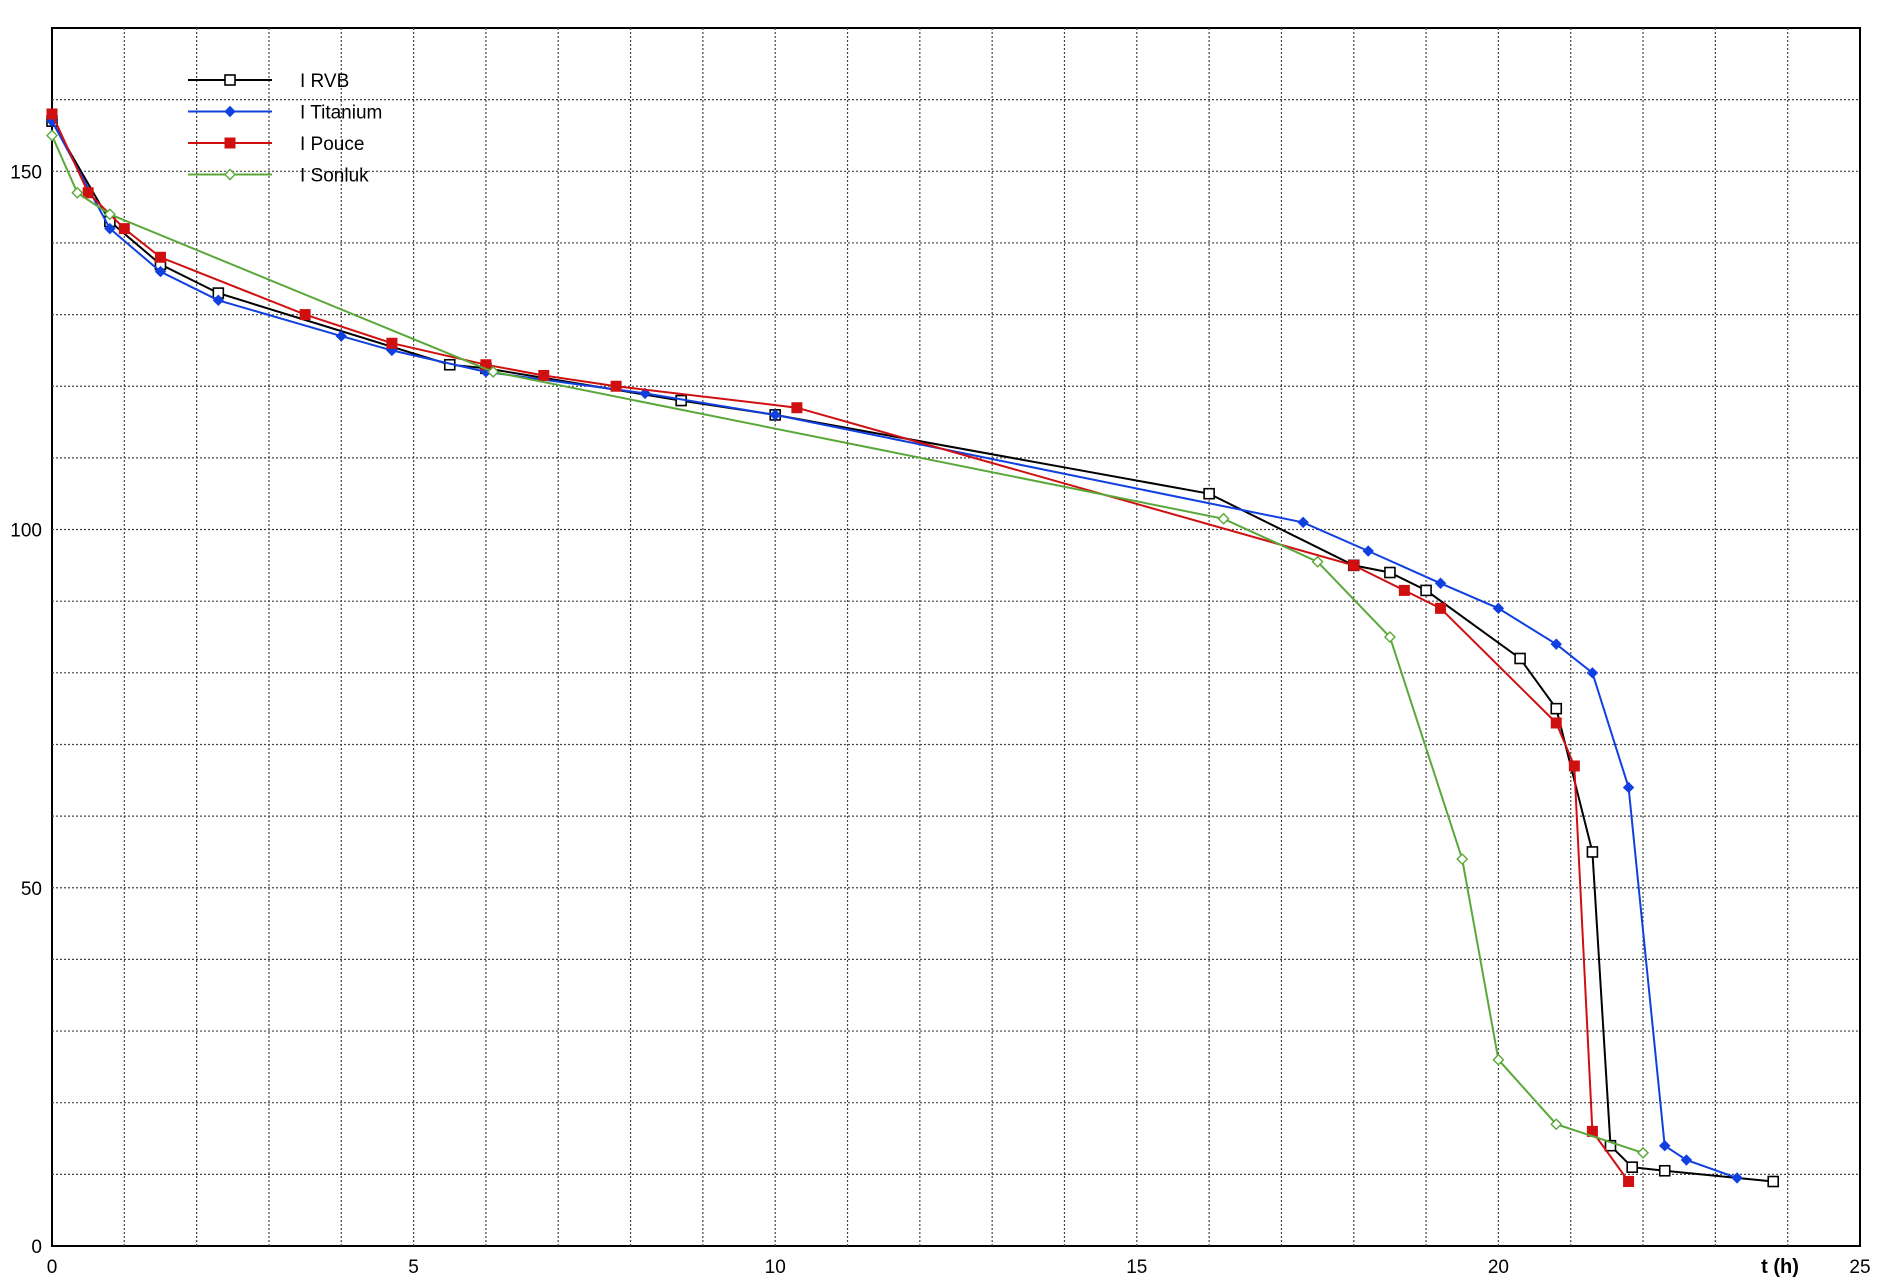 The image size is (1884, 1282). I want to click on legend-label-i-titanium: I Titanium, so click(341, 113).